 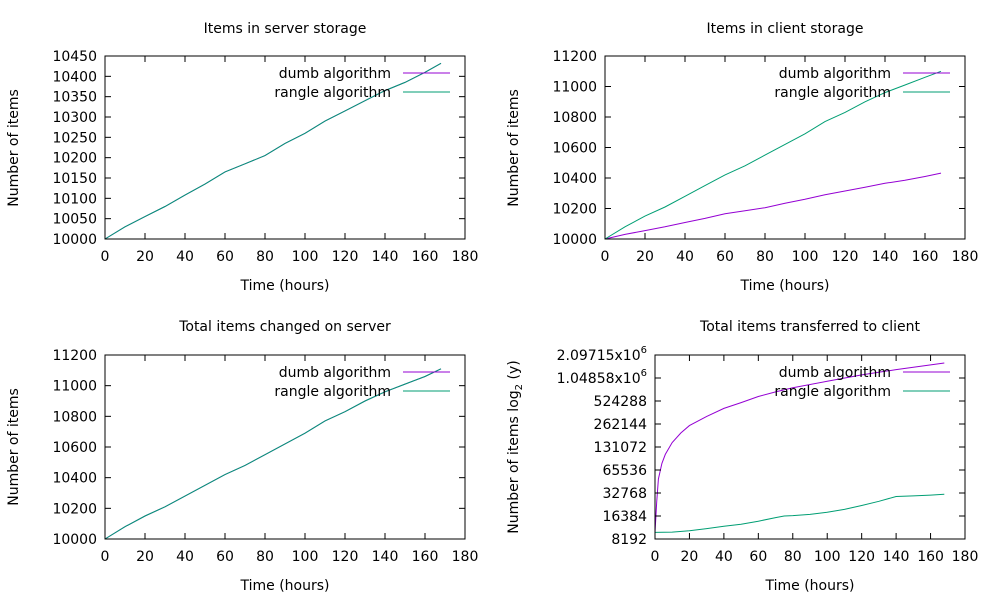 I want to click on chart-title: Items in client storage, so click(x=785, y=29).